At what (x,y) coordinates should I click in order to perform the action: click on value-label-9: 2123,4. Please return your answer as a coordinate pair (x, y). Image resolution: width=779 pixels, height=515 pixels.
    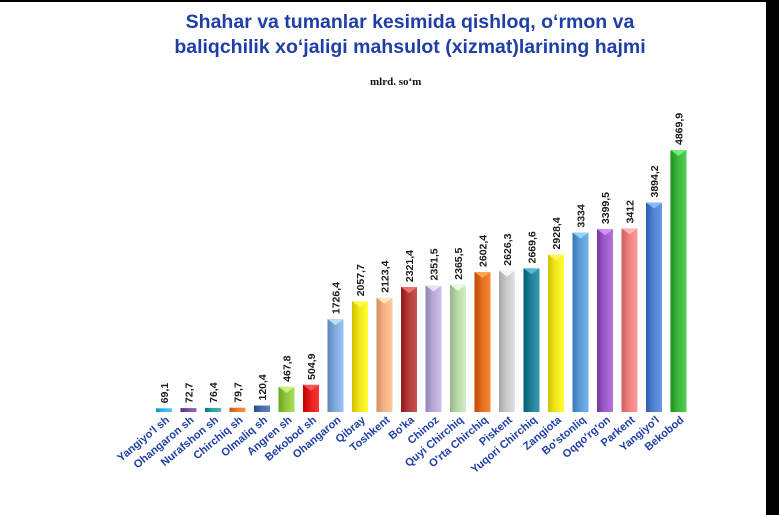
    Looking at the image, I should click on (386, 276).